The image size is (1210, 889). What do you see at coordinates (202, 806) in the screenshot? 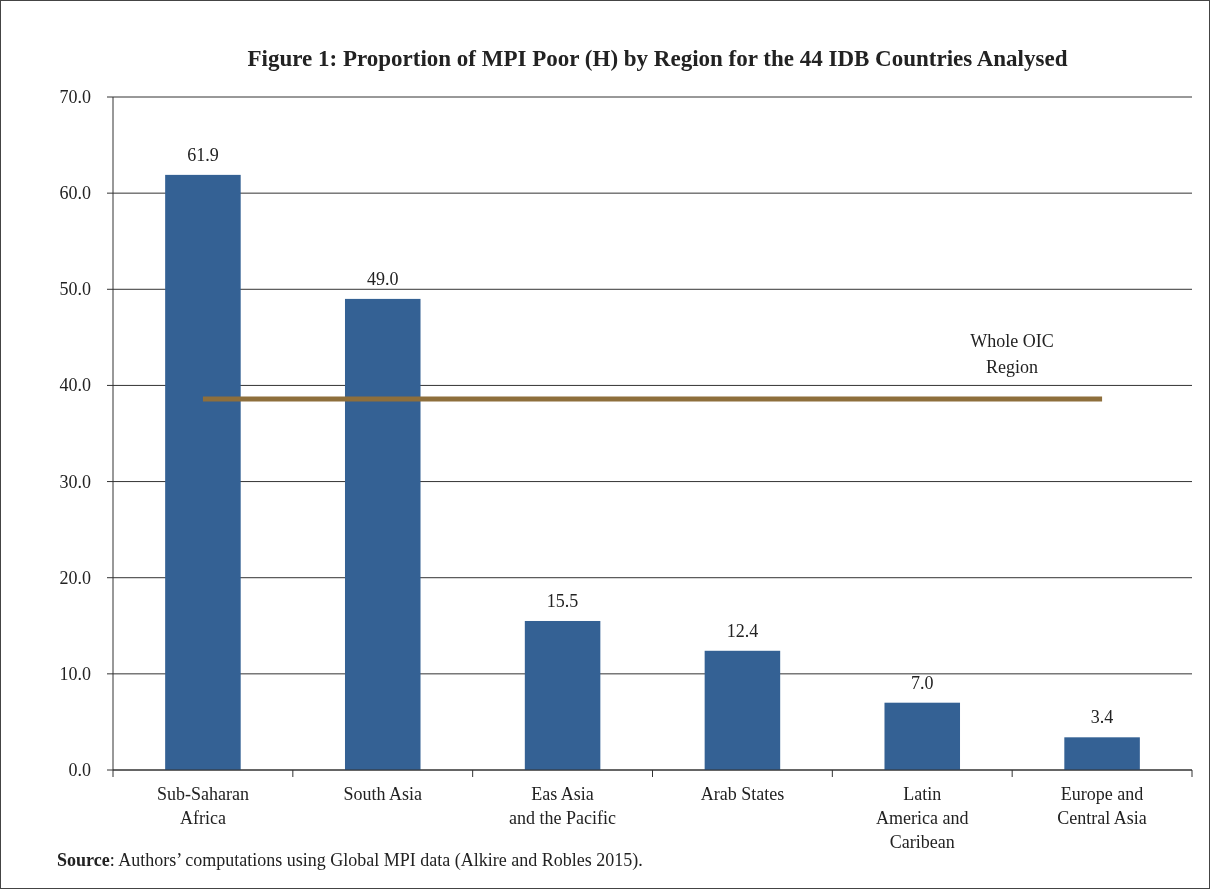
I see `x-tick-label: Sub-Saharan Africa` at bounding box center [202, 806].